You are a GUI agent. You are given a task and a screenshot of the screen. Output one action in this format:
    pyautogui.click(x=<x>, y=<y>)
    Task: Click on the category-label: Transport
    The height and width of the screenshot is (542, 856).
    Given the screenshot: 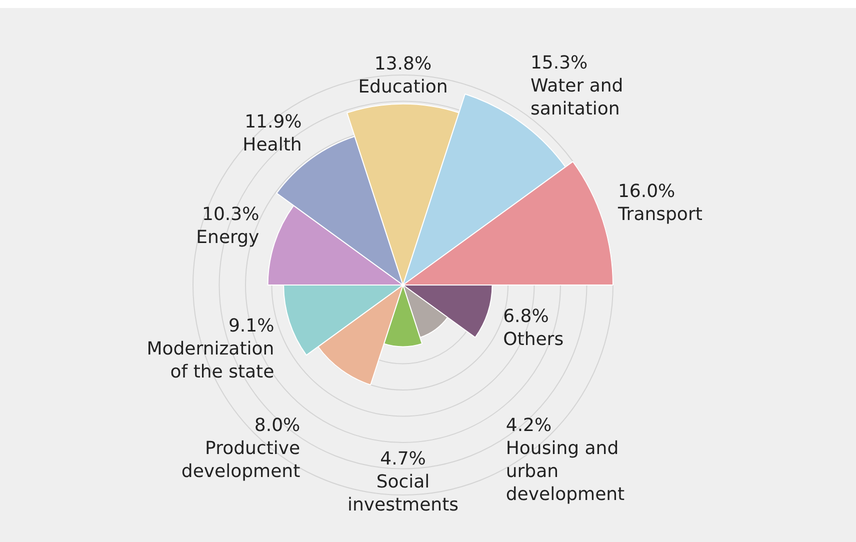 What is the action you would take?
    pyautogui.click(x=659, y=214)
    